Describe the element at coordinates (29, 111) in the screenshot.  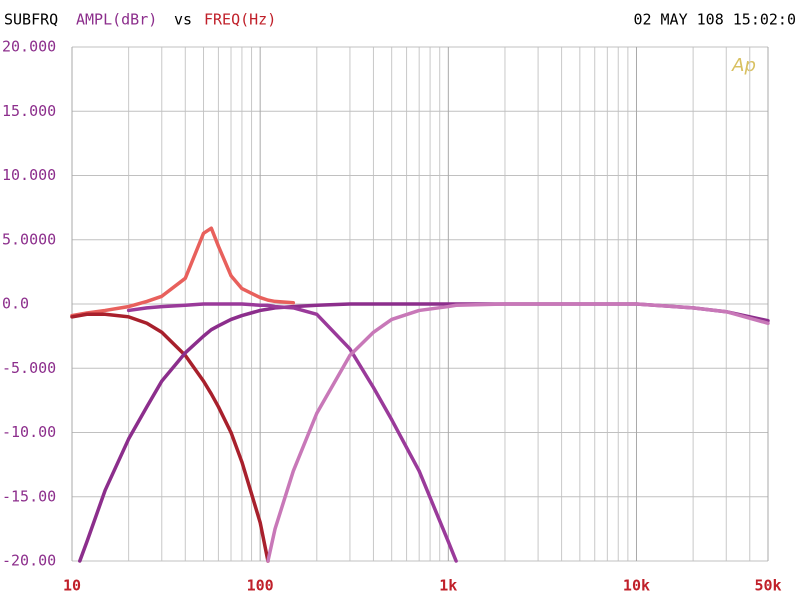
I see `y-tick-label: 15.000` at that location.